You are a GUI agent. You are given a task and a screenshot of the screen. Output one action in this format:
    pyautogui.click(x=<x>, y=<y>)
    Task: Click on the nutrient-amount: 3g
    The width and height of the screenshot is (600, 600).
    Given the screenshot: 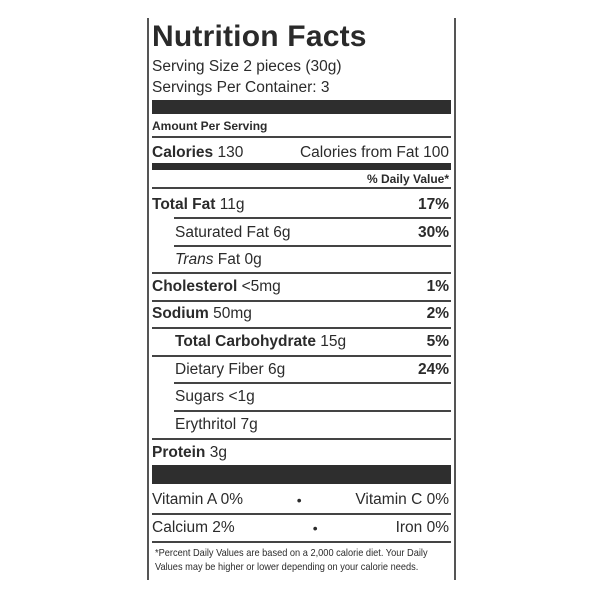 What is the action you would take?
    pyautogui.click(x=218, y=452)
    